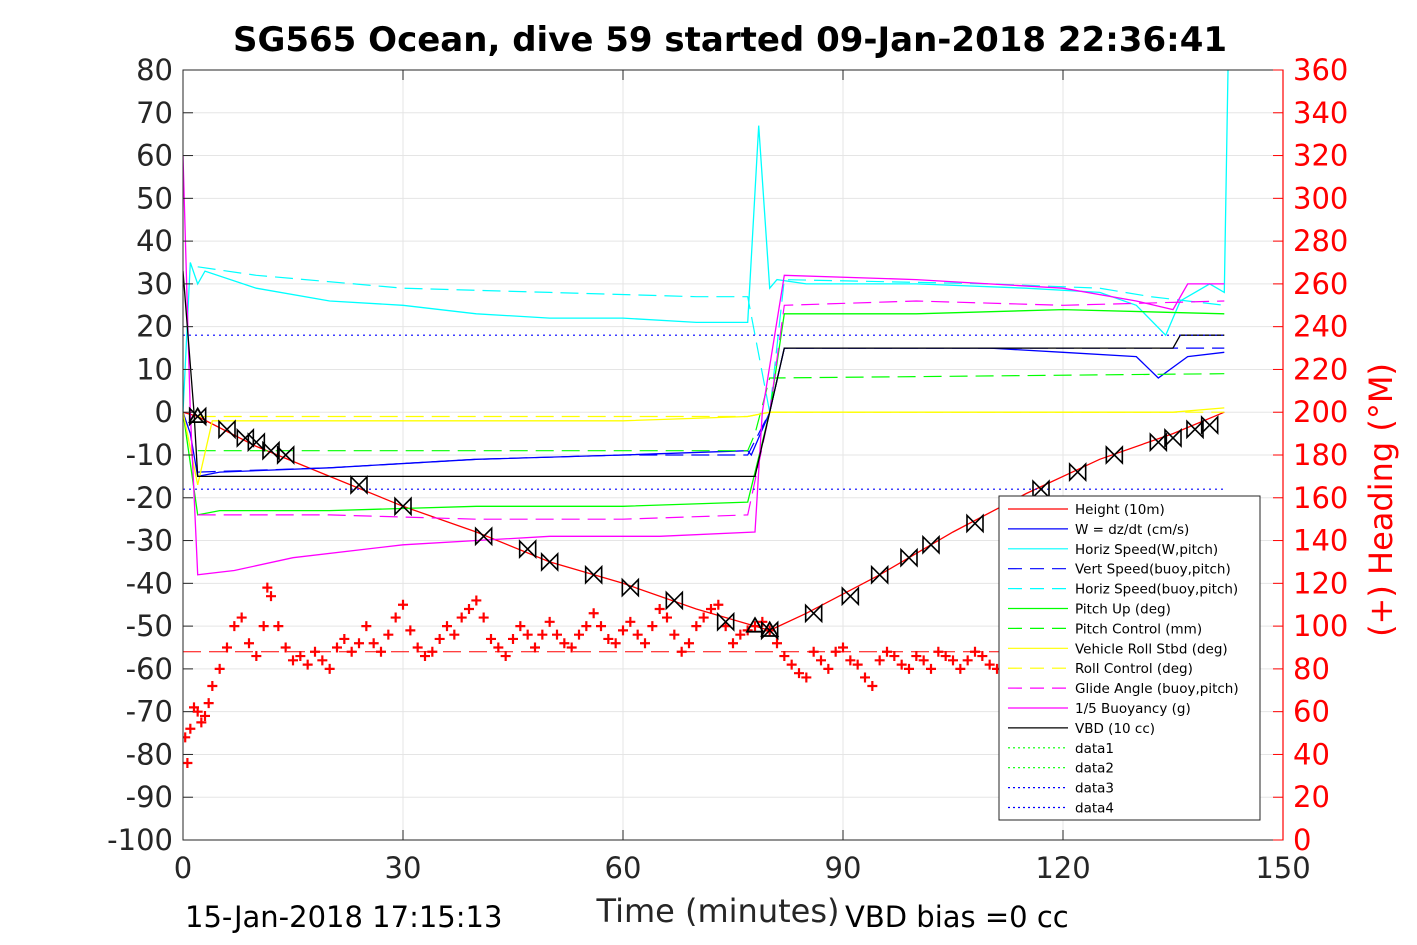  Describe the element at coordinates (1320, 198) in the screenshot. I see `y-right-tick-label-3: 300` at that location.